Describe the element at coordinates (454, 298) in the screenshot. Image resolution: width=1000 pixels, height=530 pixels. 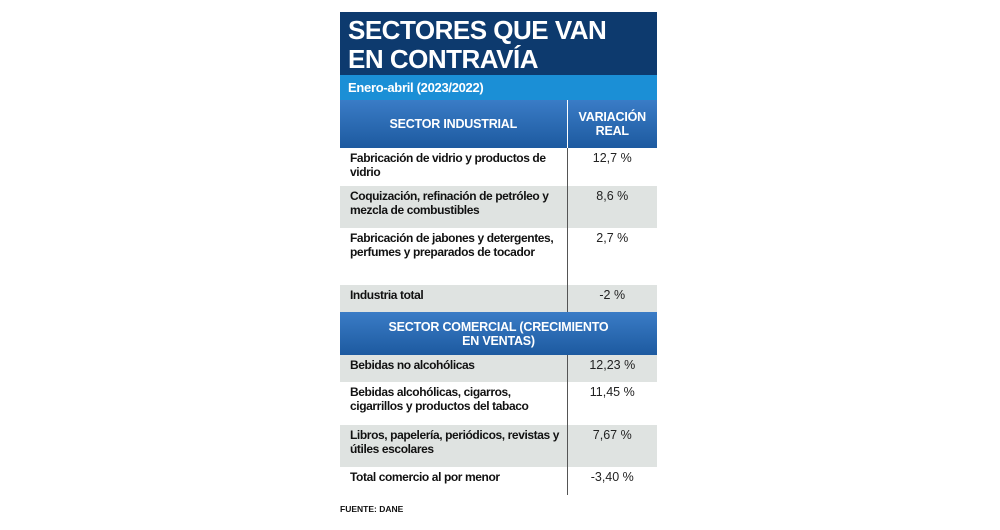
I see `row-label: Industria total` at that location.